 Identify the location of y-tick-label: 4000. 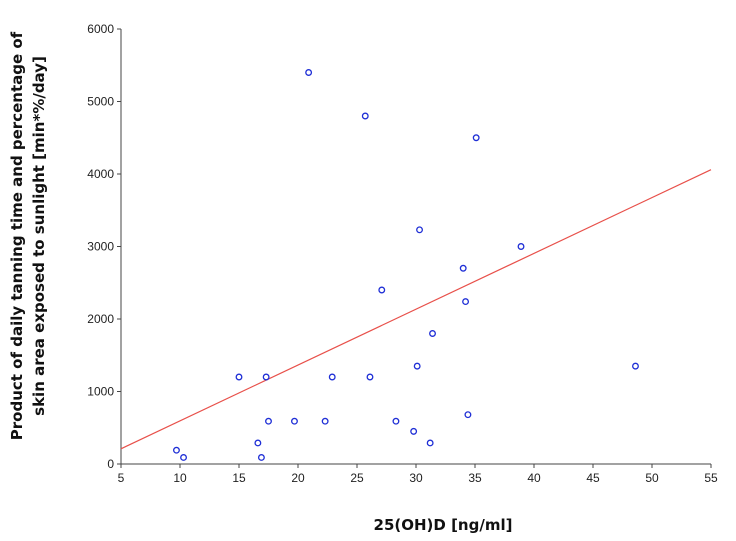
(100, 174).